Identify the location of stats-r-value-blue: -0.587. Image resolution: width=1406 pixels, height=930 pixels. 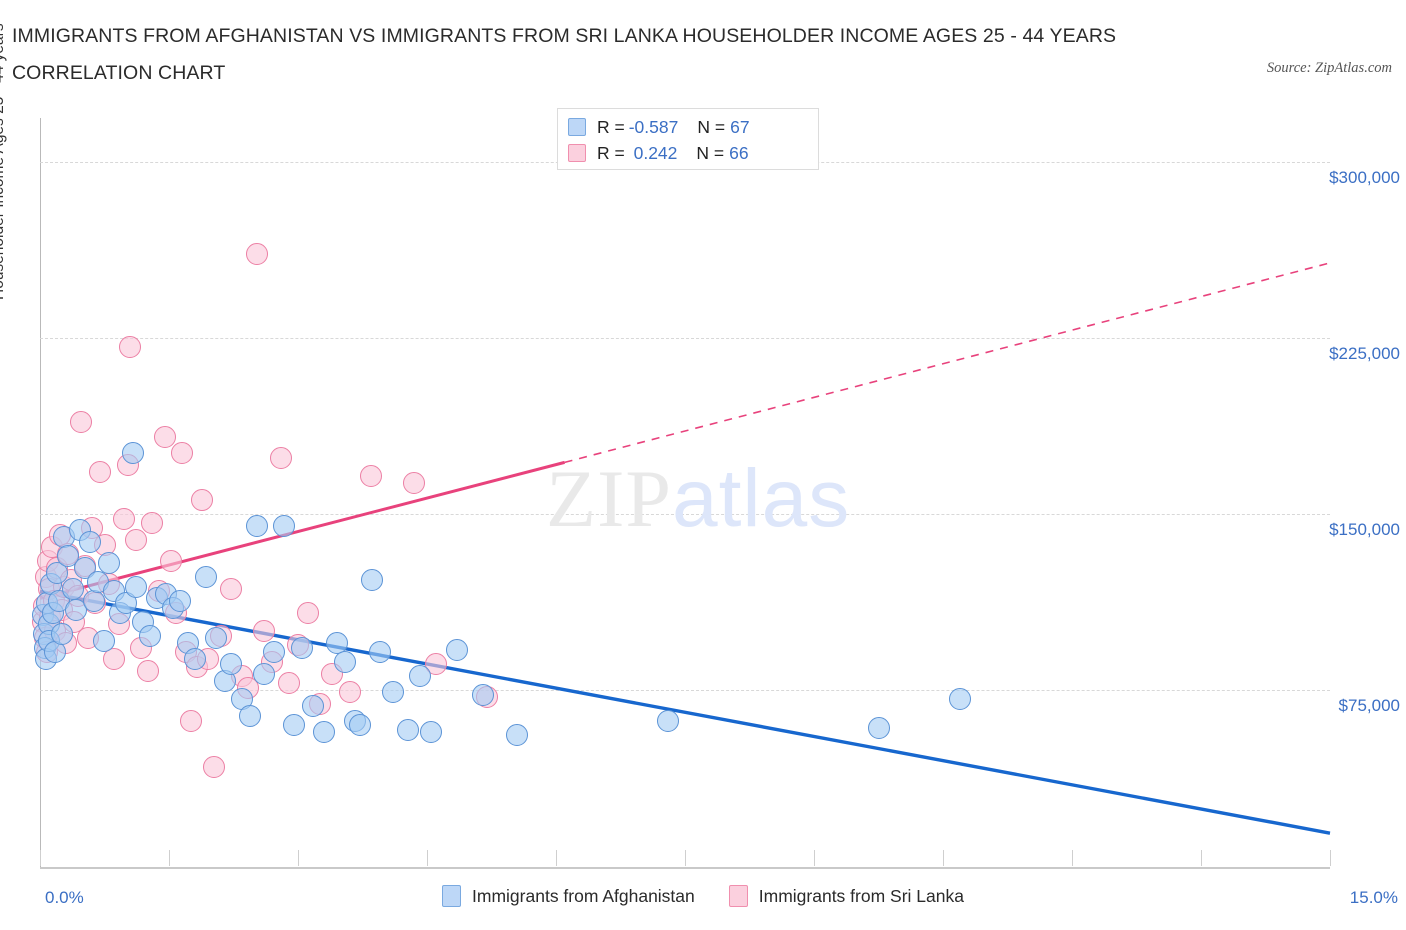
(653, 126).